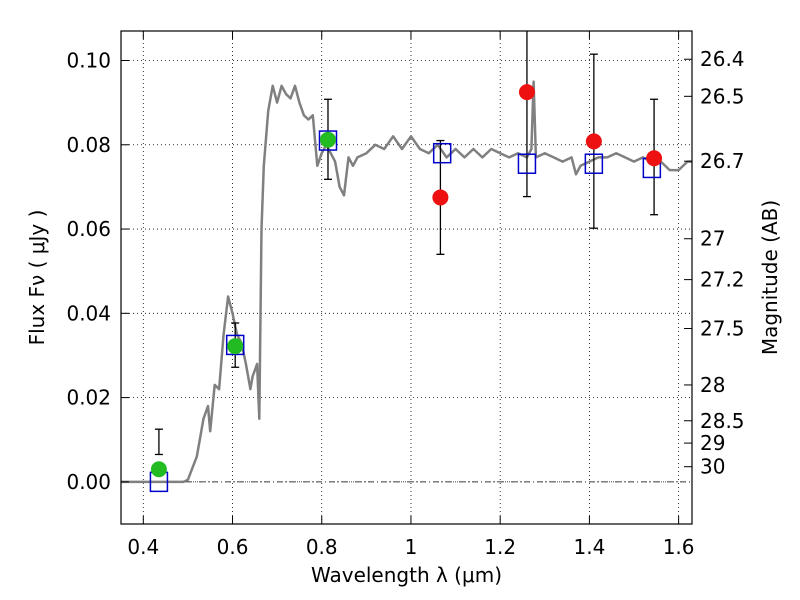 This screenshot has width=800, height=600. I want to click on right-tick-label: 26.4, so click(722, 59).